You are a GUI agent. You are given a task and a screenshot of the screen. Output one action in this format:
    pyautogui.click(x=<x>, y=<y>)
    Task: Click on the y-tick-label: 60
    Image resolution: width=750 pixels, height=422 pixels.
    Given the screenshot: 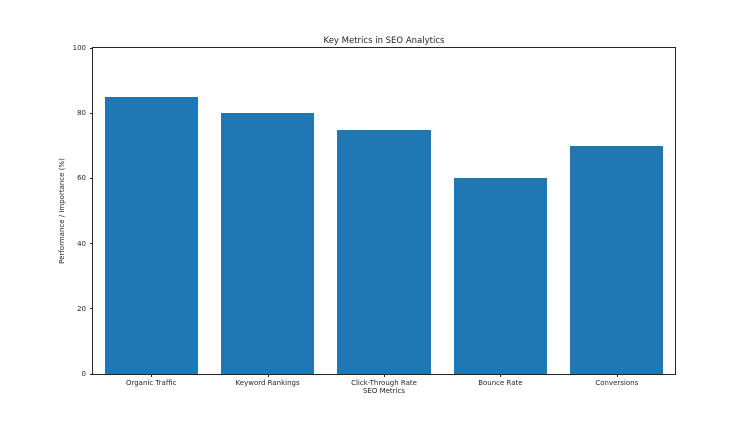 What is the action you would take?
    pyautogui.click(x=81, y=178)
    